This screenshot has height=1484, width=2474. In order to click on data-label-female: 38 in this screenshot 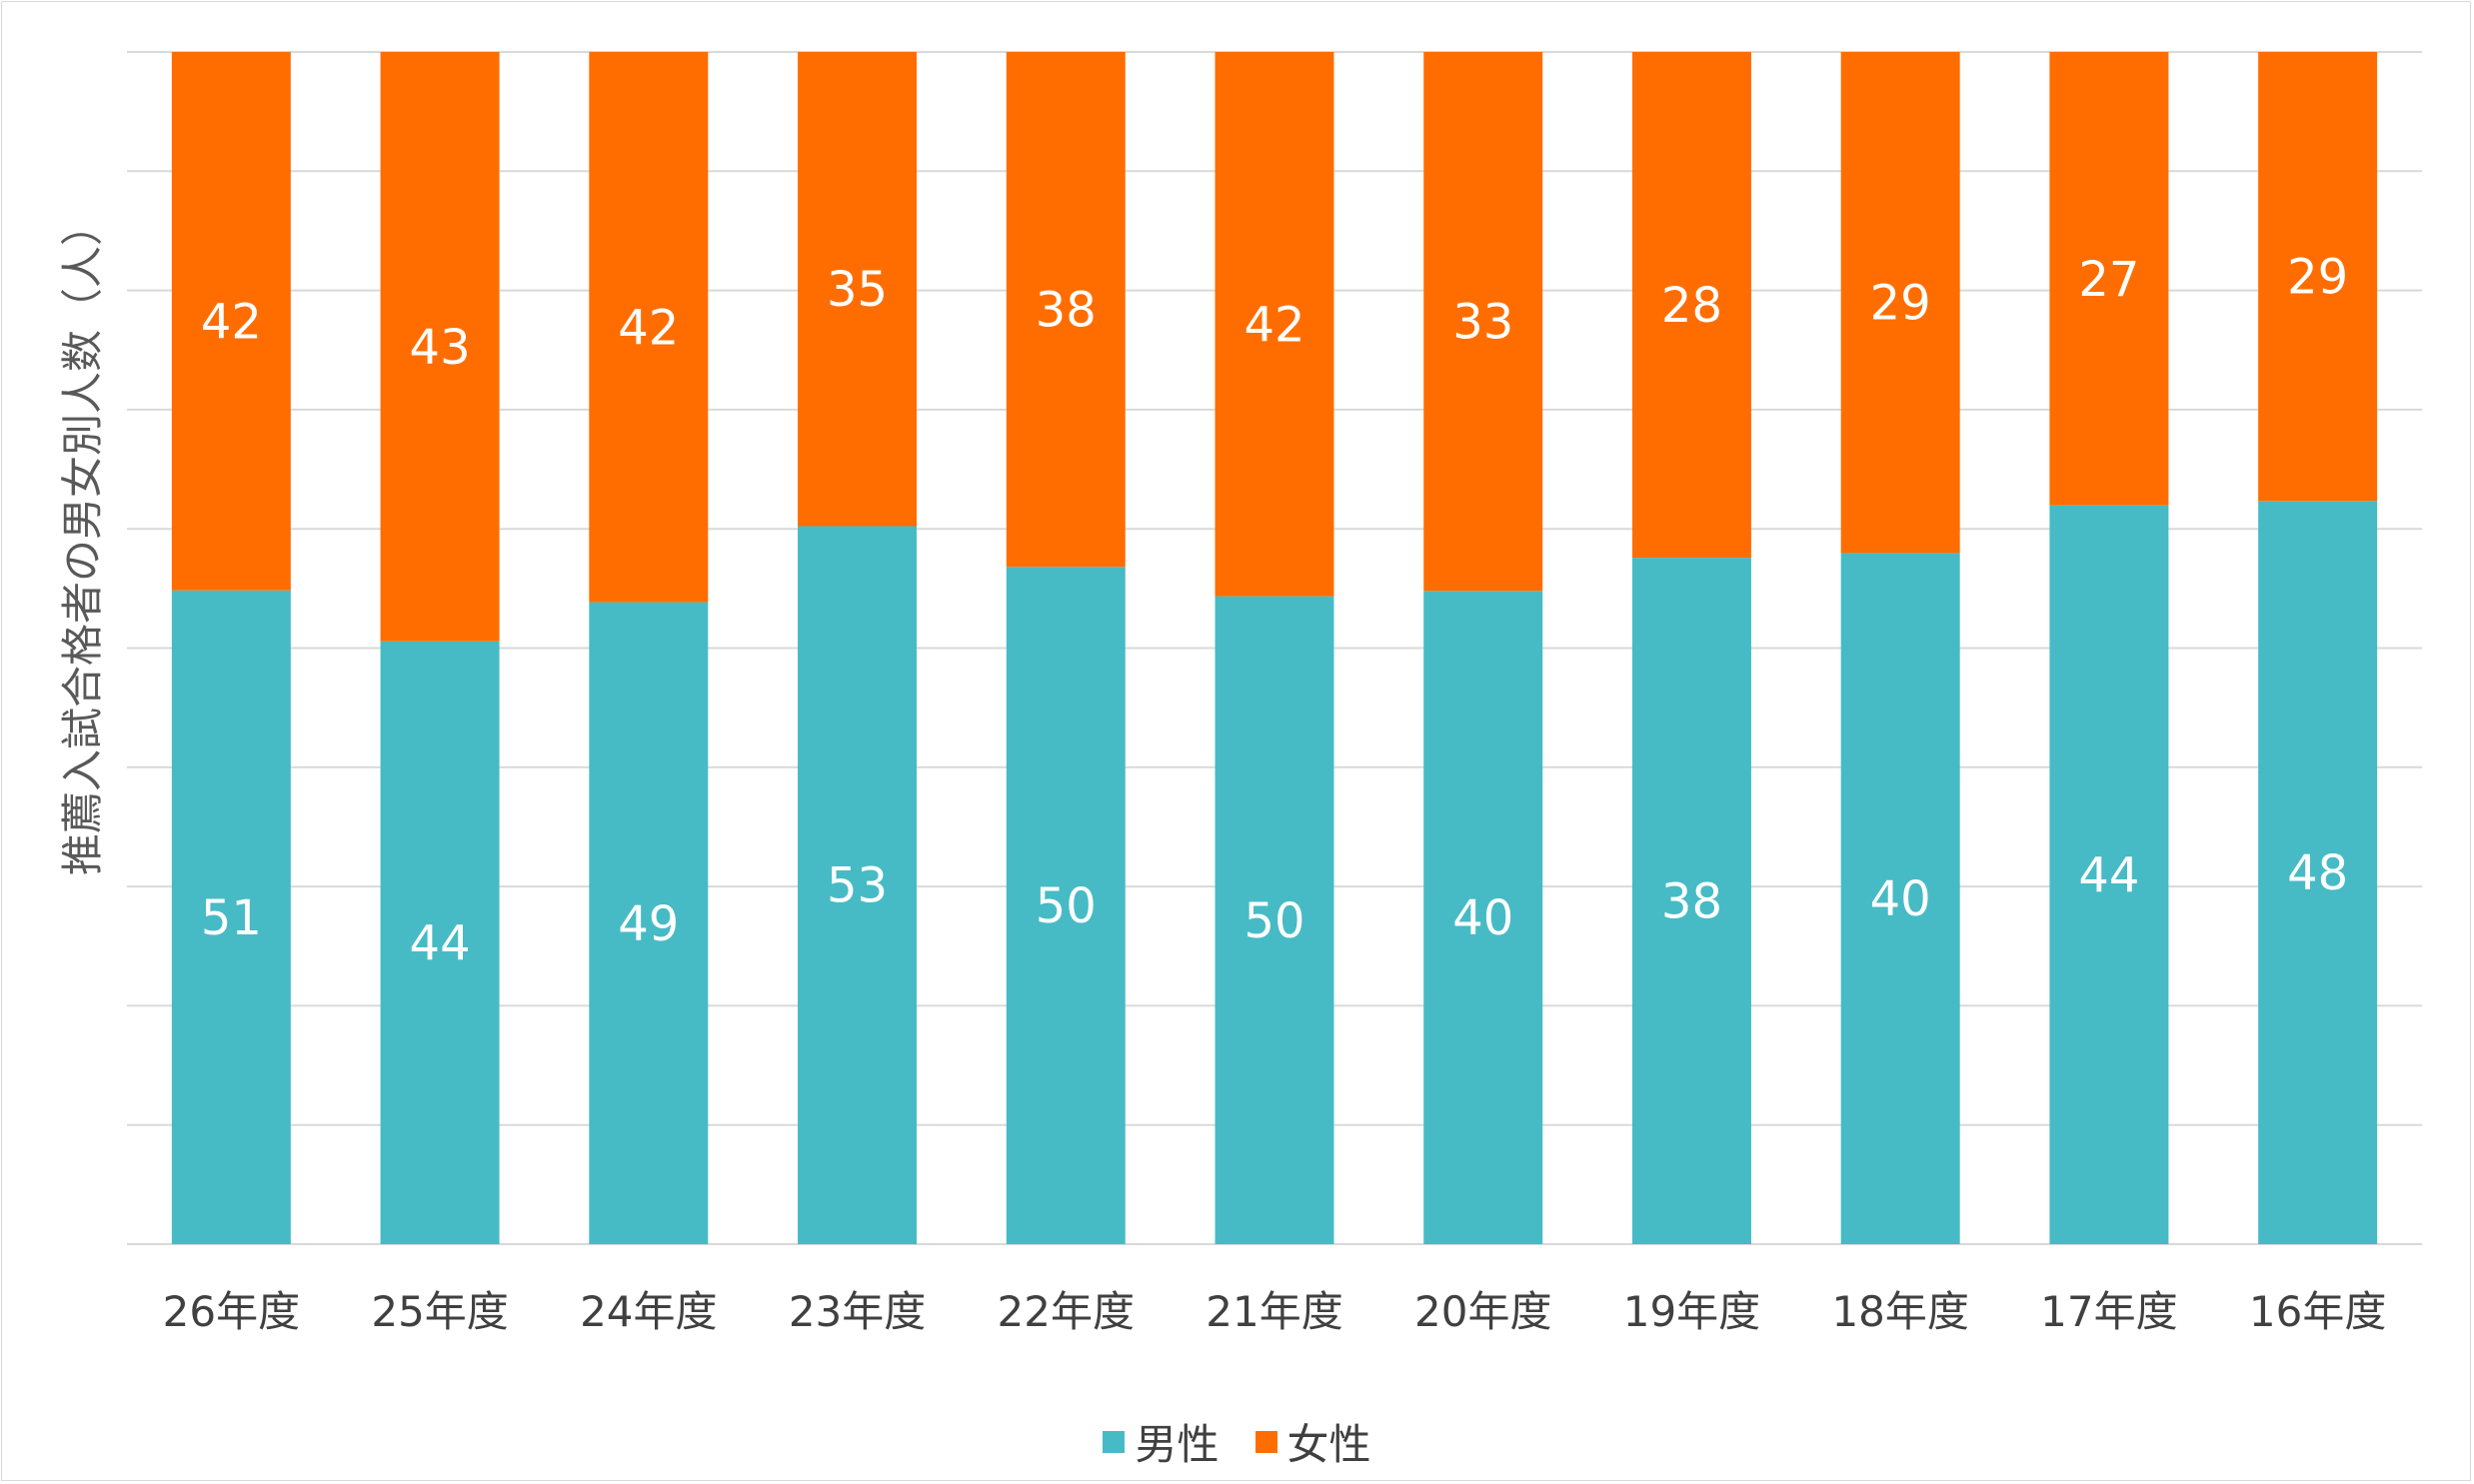, I will do `click(1066, 311)`.